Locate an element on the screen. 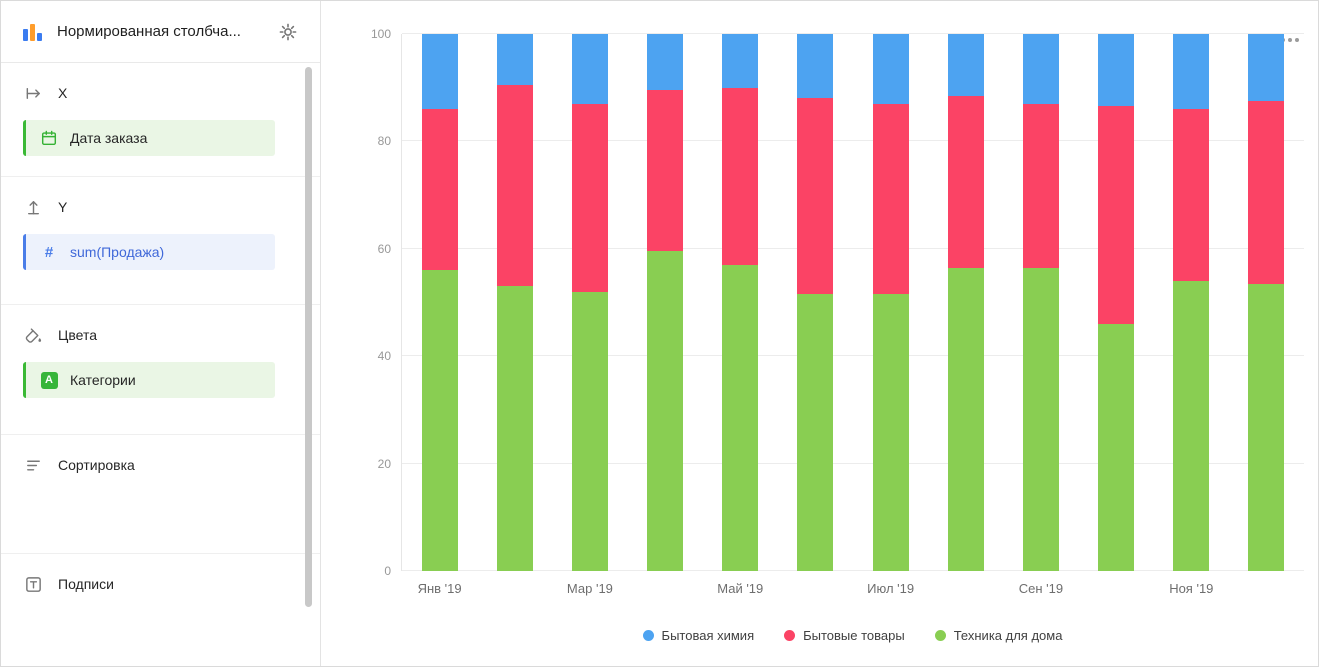  field-label: Дата заказа is located at coordinates (109, 138).